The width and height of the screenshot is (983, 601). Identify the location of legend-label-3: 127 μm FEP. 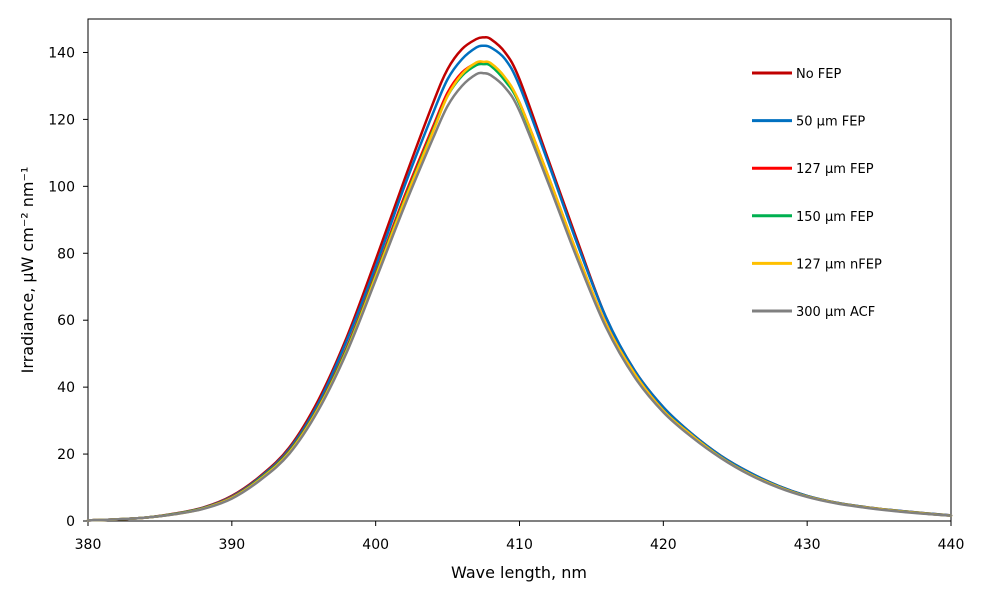
(835, 169).